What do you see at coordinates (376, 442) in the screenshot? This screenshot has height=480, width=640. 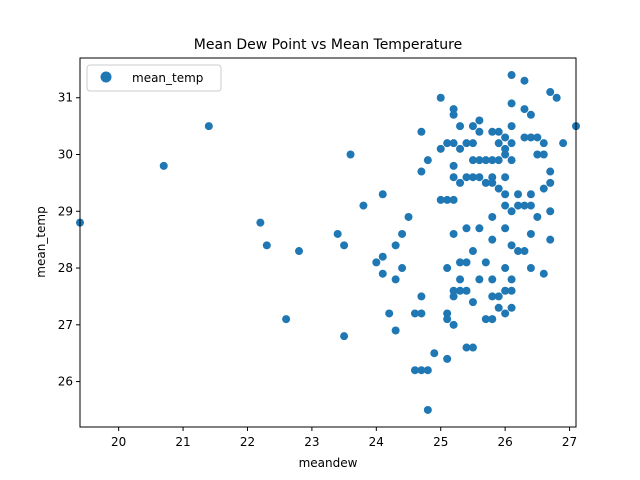 I see `x-tick-label: 24` at bounding box center [376, 442].